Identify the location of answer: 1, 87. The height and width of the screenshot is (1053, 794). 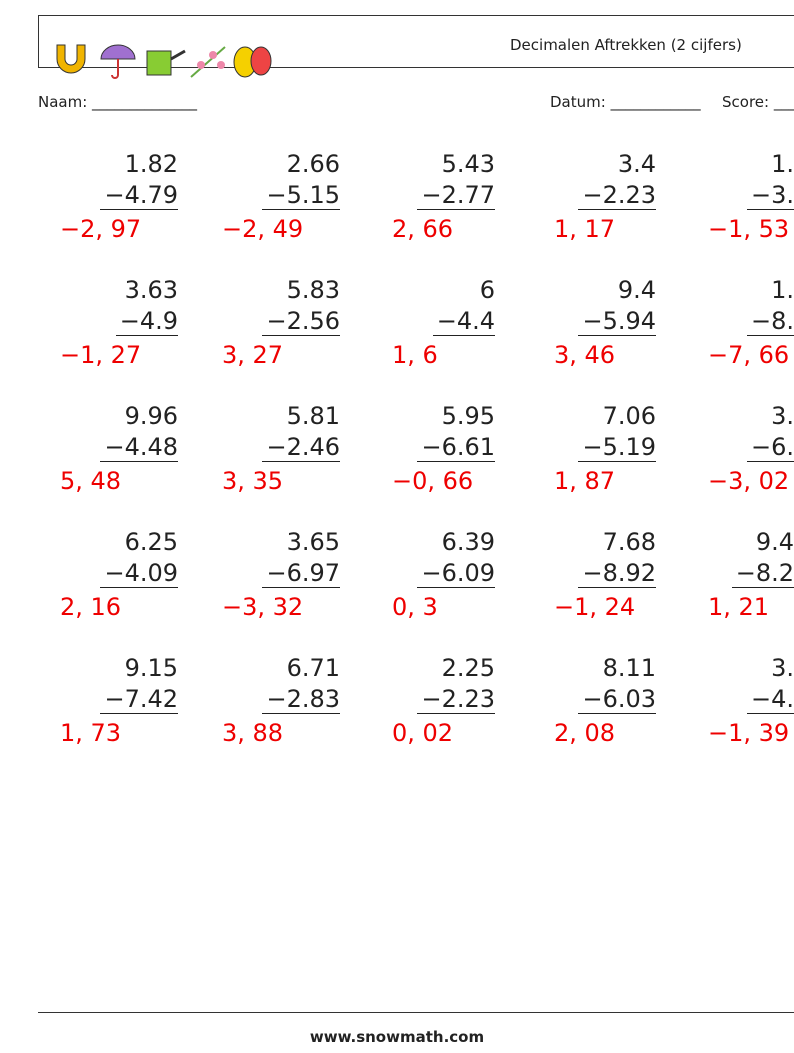
(585, 481).